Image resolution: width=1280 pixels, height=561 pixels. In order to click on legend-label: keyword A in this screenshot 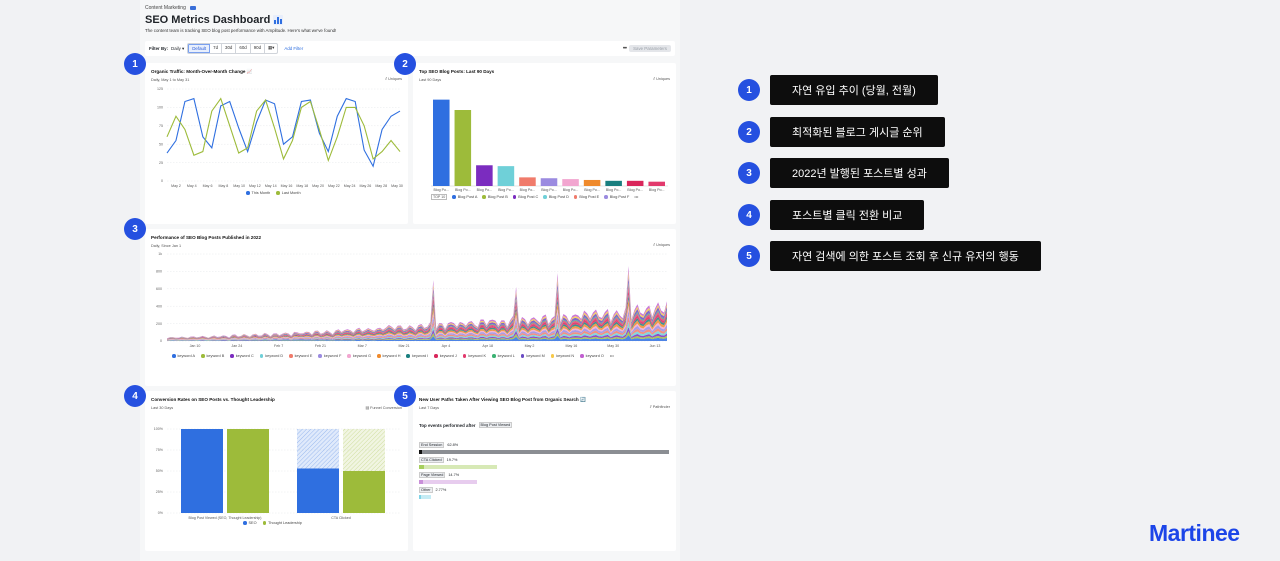, I will do `click(186, 356)`.